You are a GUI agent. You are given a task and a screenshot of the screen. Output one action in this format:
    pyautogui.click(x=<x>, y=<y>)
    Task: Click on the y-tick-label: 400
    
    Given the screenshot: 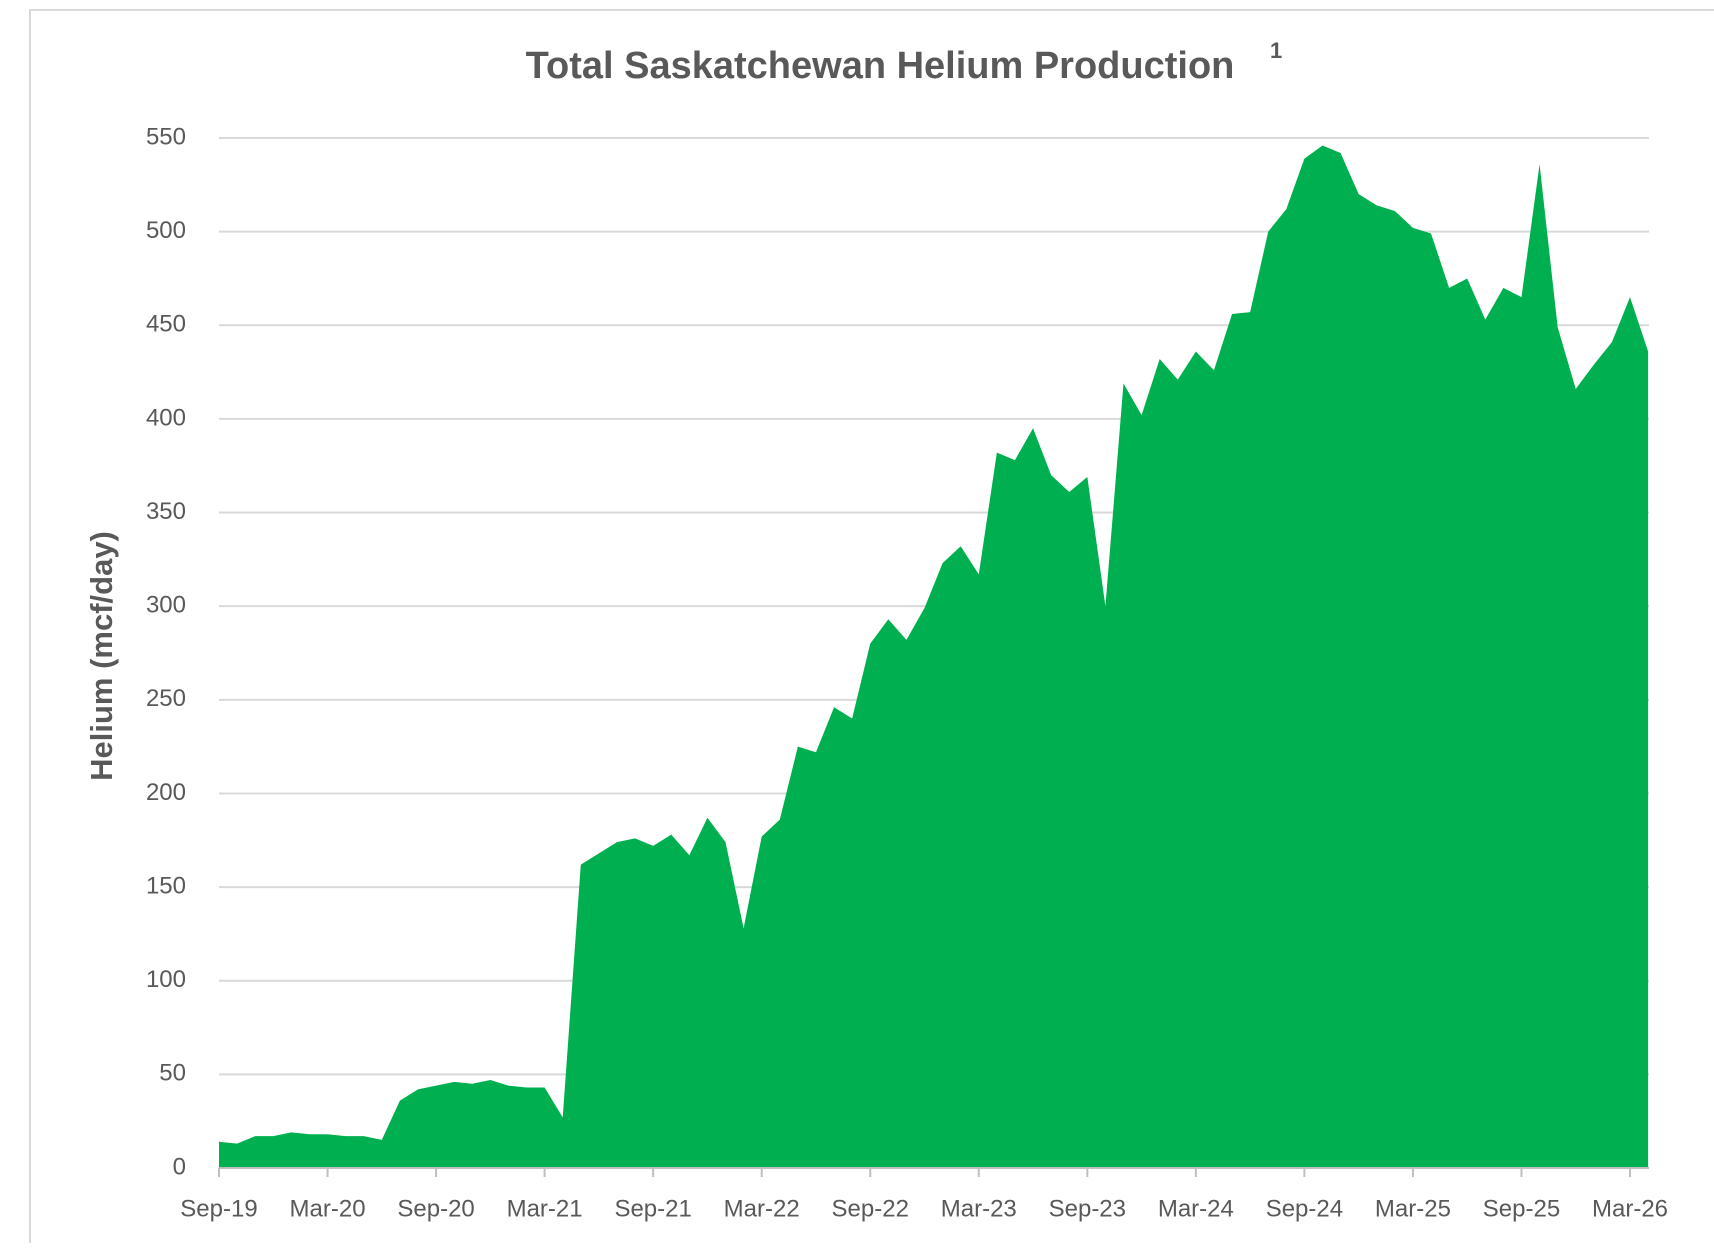 What is the action you would take?
    pyautogui.click(x=166, y=417)
    